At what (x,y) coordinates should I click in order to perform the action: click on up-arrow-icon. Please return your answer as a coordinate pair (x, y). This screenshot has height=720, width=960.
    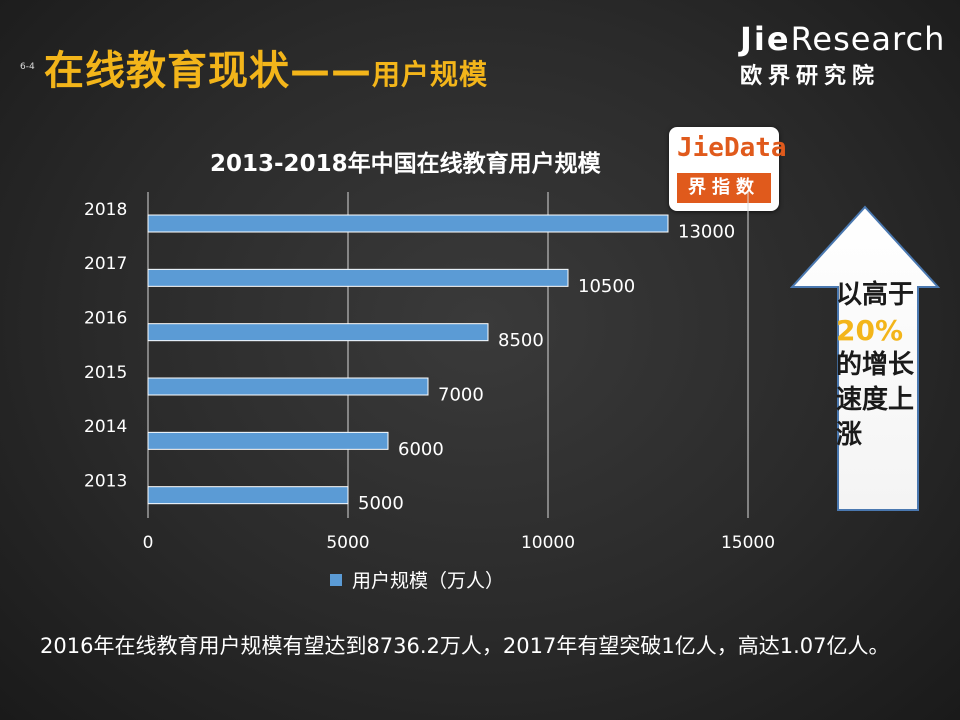
    Looking at the image, I should click on (865, 358).